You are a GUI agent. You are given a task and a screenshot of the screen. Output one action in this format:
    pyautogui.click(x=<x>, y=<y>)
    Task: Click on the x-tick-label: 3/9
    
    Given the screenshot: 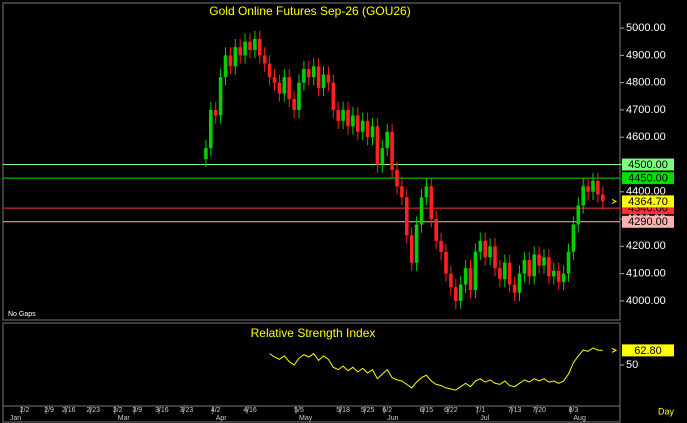 What is the action you would take?
    pyautogui.click(x=137, y=410)
    